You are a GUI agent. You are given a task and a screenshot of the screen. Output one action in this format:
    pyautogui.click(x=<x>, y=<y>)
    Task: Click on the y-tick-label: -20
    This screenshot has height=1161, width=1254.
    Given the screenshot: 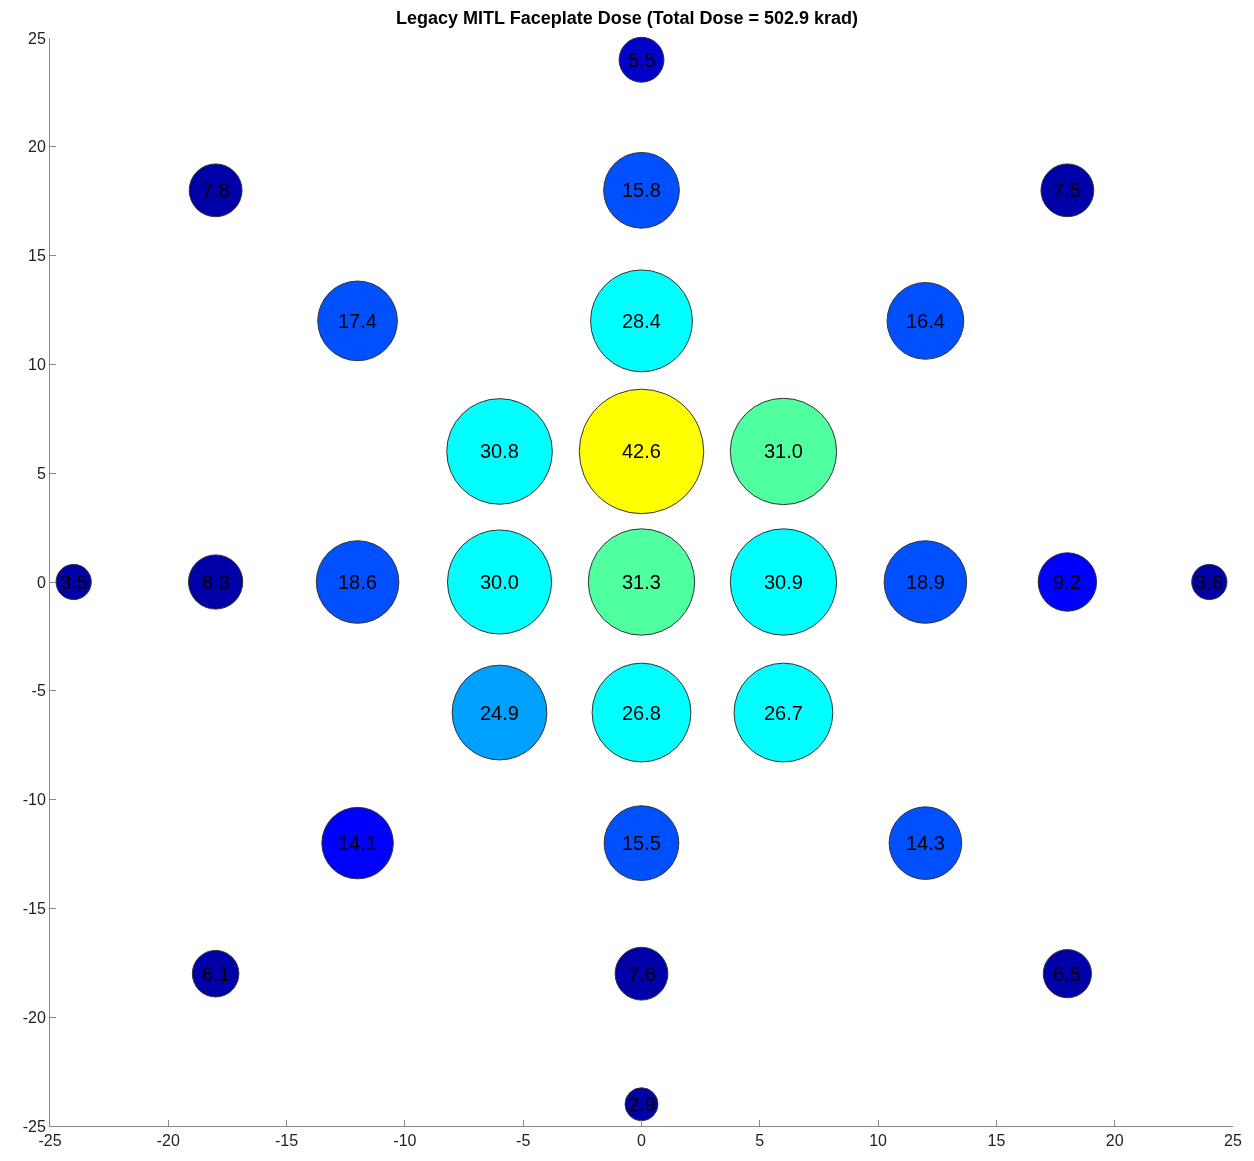 What is the action you would take?
    pyautogui.click(x=34, y=1017)
    